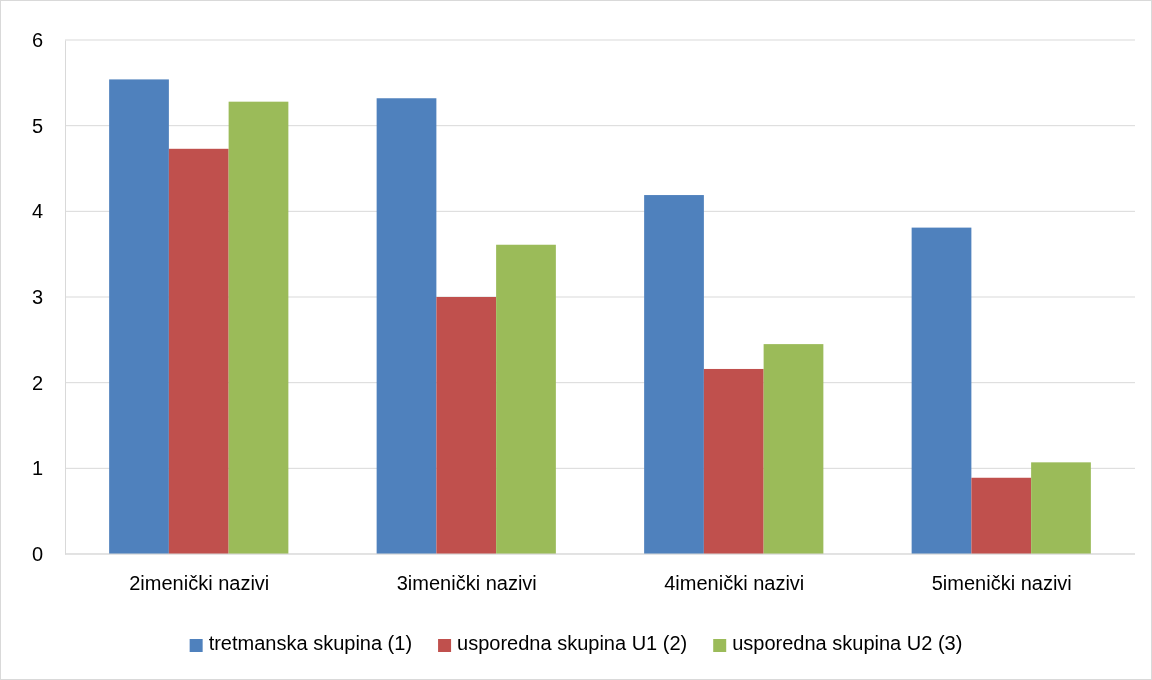 The width and height of the screenshot is (1152, 680). Describe the element at coordinates (37, 39) in the screenshot. I see `y-tick-label: 6` at that location.